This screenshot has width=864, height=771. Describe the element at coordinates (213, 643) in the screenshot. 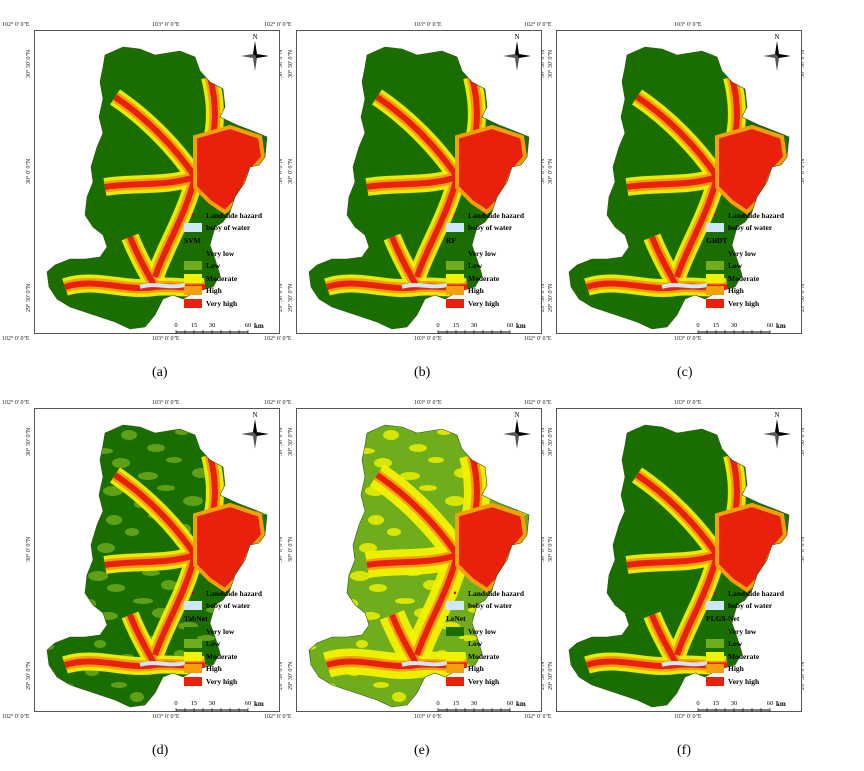

I see `legend-label: Low` at that location.